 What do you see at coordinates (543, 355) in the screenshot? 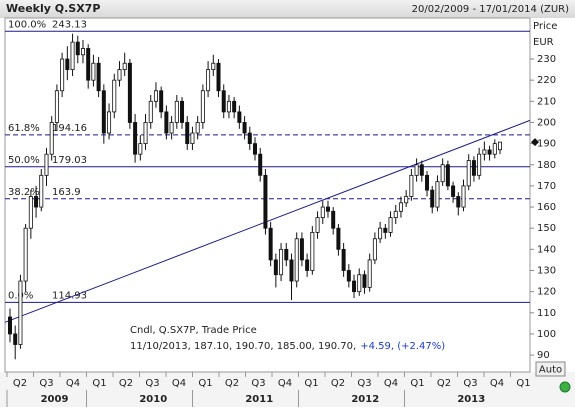
I see `y-tick-label: 90` at bounding box center [543, 355].